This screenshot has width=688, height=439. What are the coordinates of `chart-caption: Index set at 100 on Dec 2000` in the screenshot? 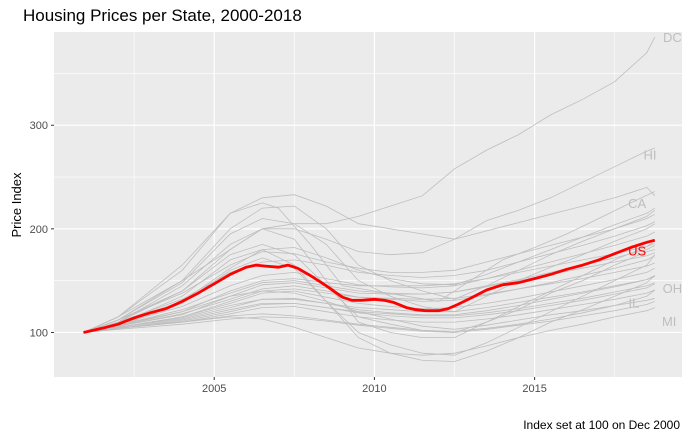 It's located at (601, 425).